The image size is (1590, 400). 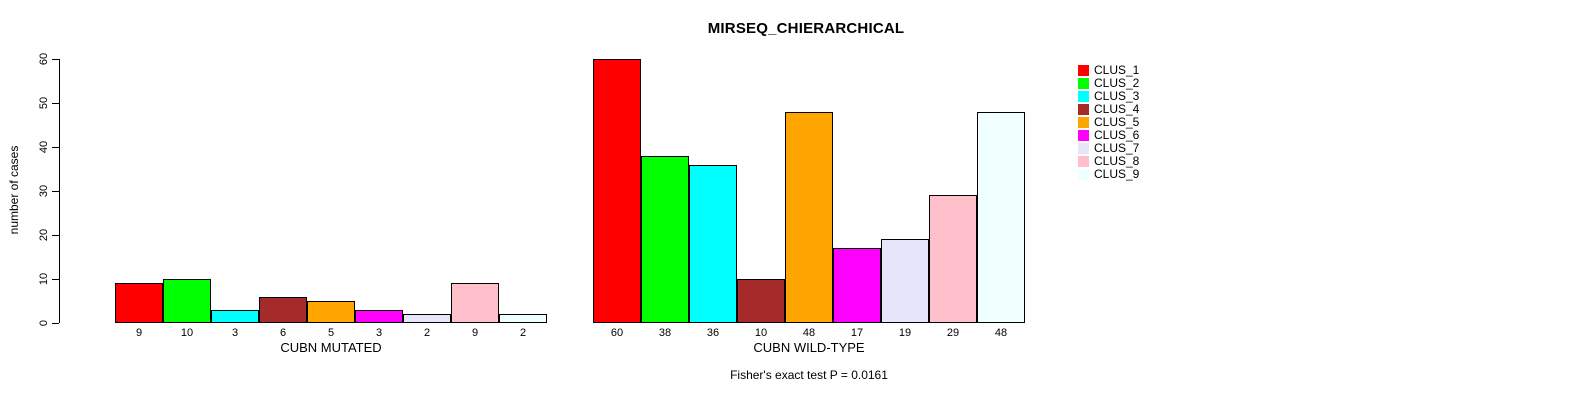 What do you see at coordinates (1117, 122) in the screenshot?
I see `legend-label: CLUS_5` at bounding box center [1117, 122].